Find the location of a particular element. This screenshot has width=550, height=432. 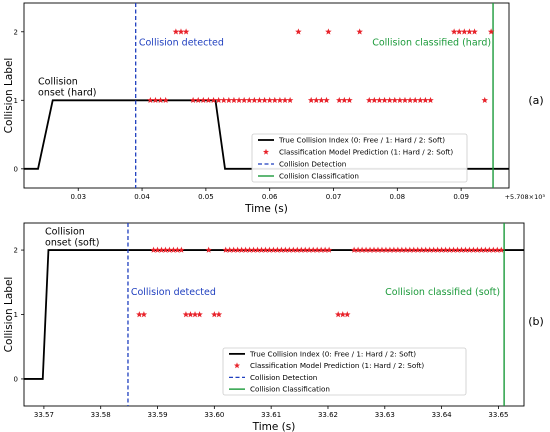

annotation: Collision classified (soft) is located at coordinates (442, 292).